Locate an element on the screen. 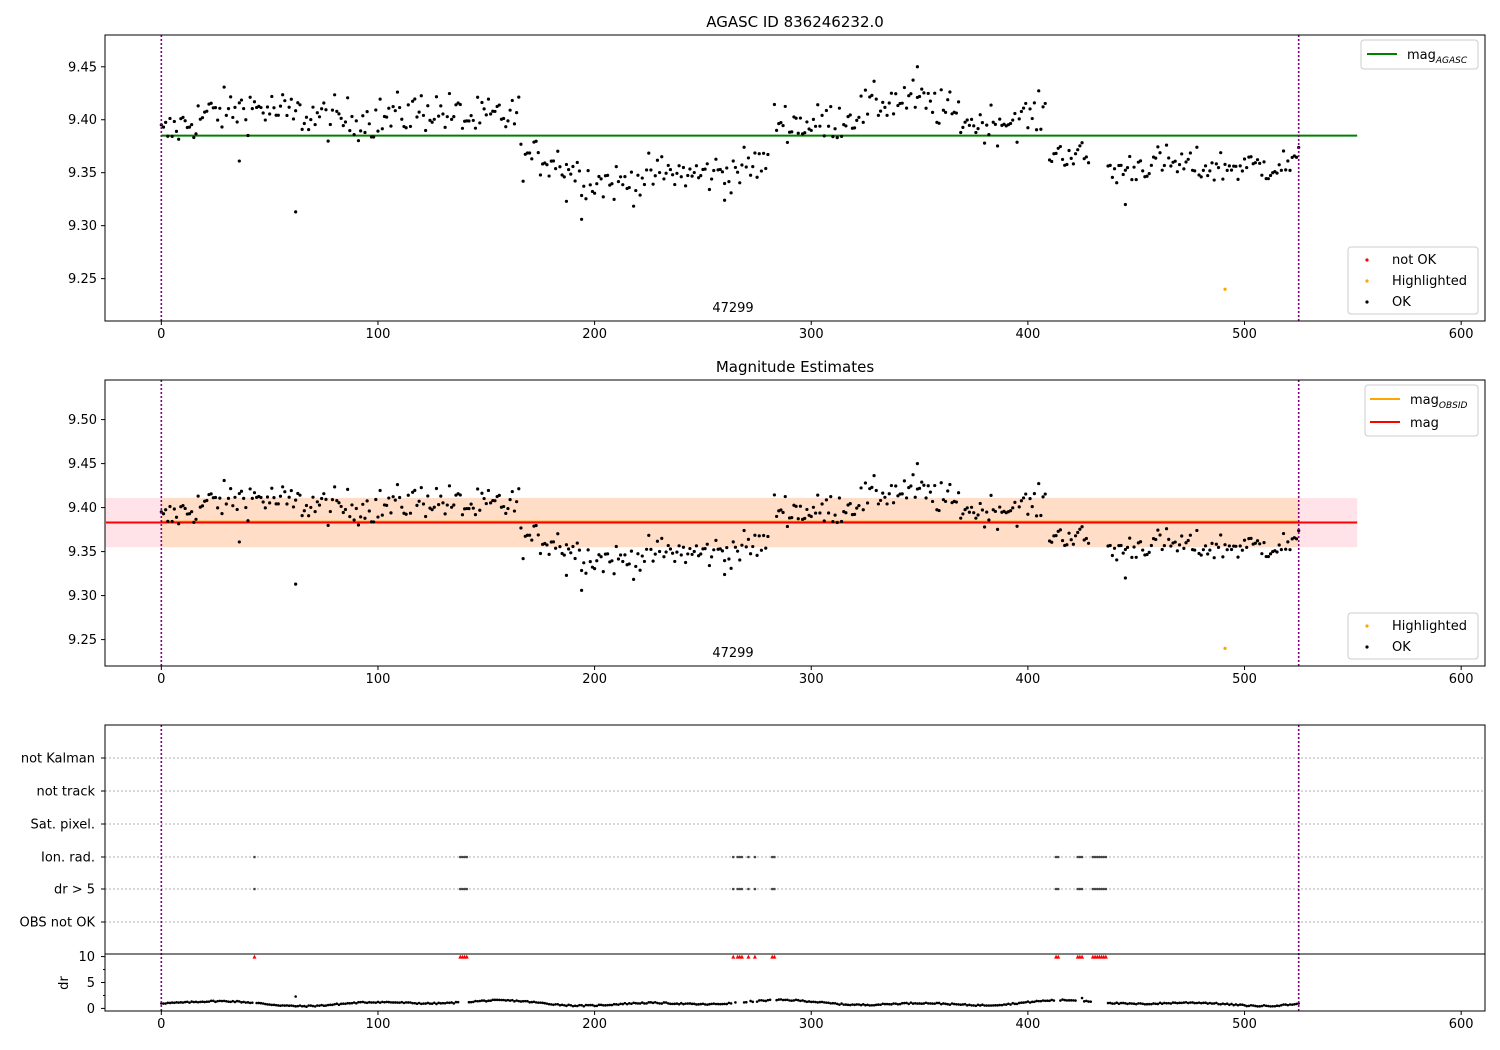 Image resolution: width=1500 pixels, height=1050 pixels. dr-y-tick-label: 0 is located at coordinates (91, 1009).